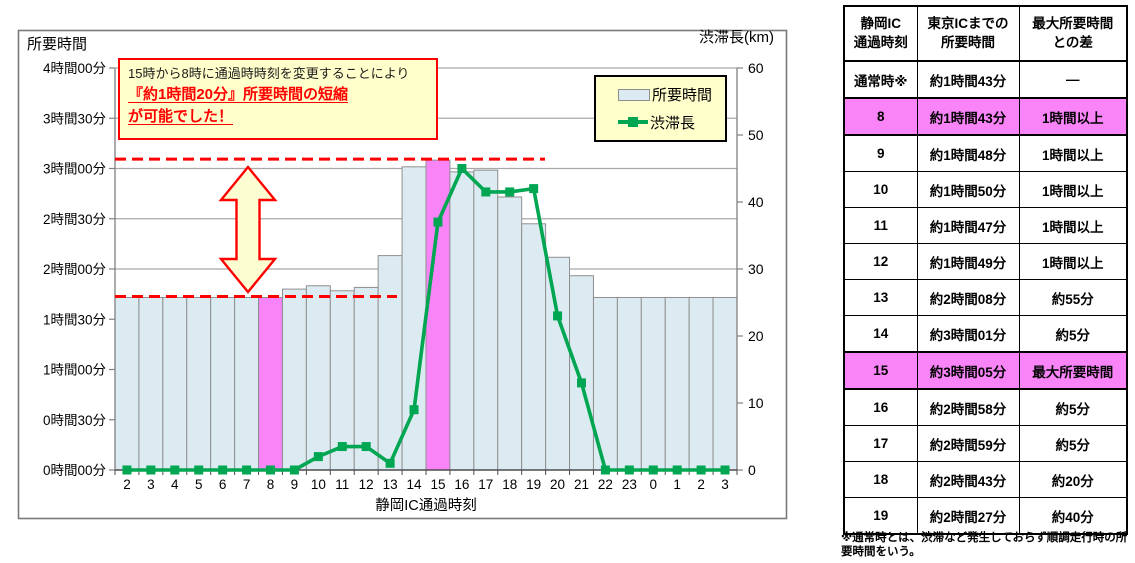 This screenshot has height=563, width=1135. Describe the element at coordinates (756, 135) in the screenshot. I see `right-tick-label: 50` at that location.